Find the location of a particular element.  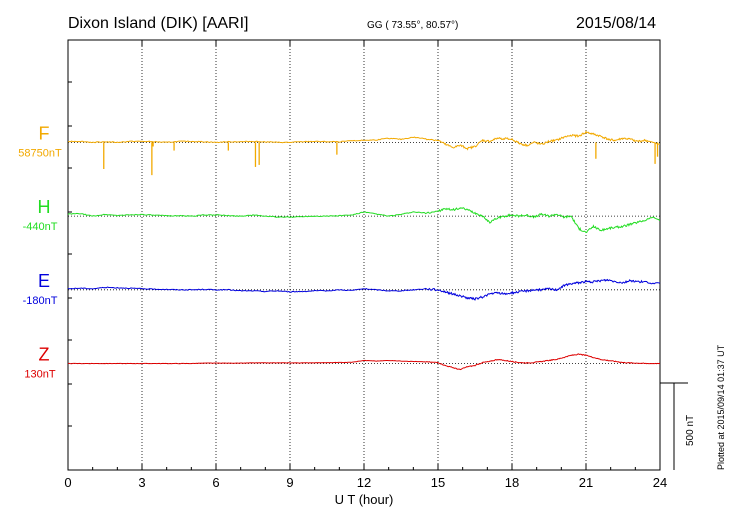

baseline-value-f: 58750nT is located at coordinates (40, 153).